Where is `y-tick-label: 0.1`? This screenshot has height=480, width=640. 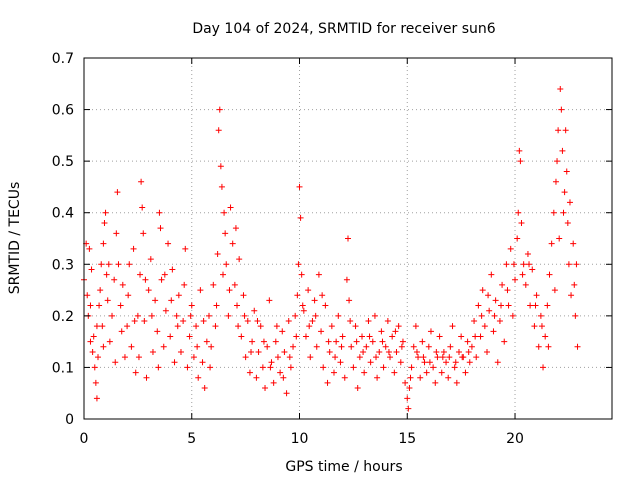
y-tick-label: 0.1 is located at coordinates (63, 368).